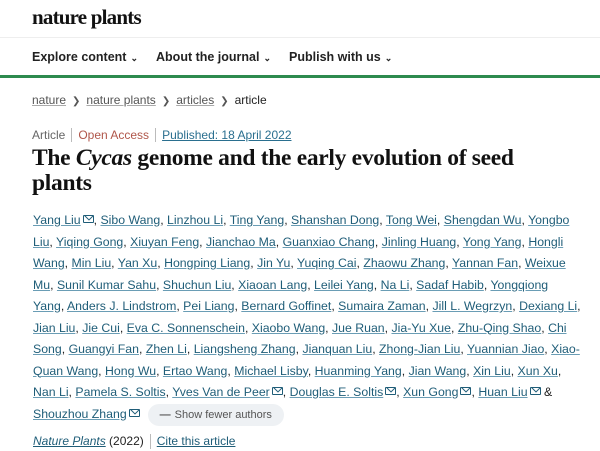 The image size is (600, 451). I want to click on author-link: Sadaf Habib, so click(450, 284).